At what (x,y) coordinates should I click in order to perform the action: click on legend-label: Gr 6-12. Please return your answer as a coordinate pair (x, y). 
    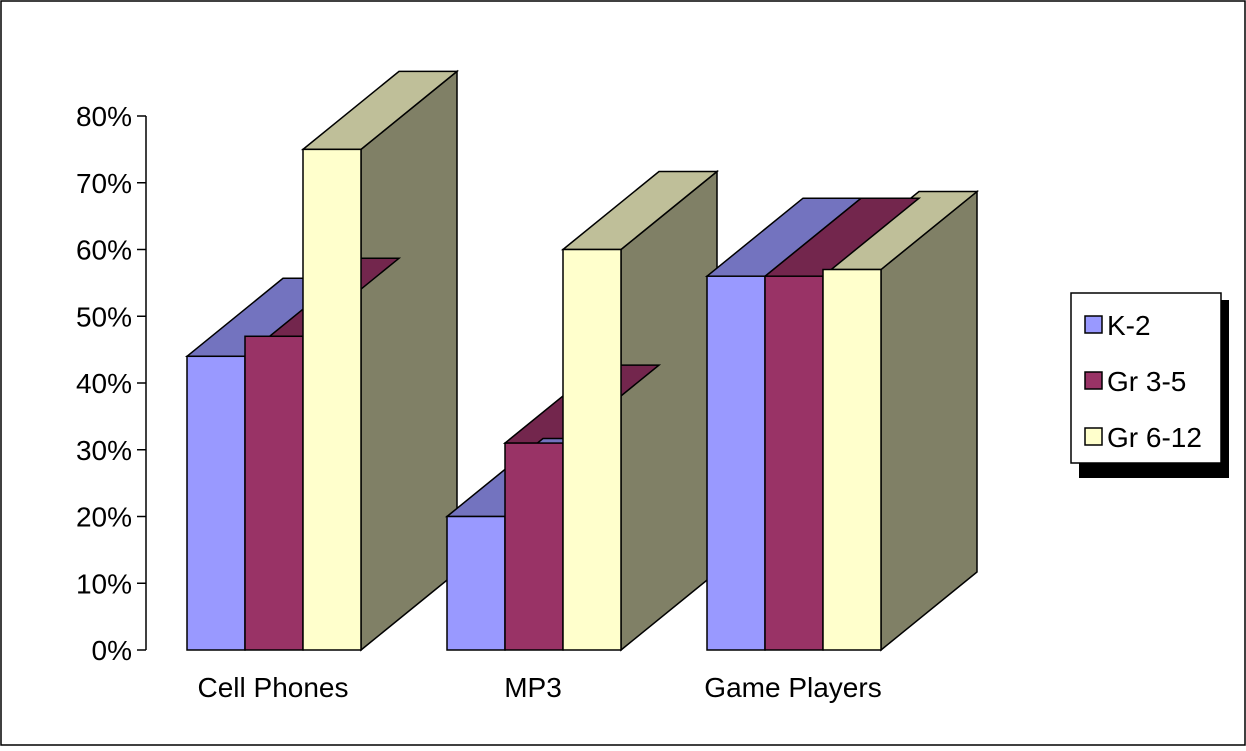
    Looking at the image, I should click on (1154, 437).